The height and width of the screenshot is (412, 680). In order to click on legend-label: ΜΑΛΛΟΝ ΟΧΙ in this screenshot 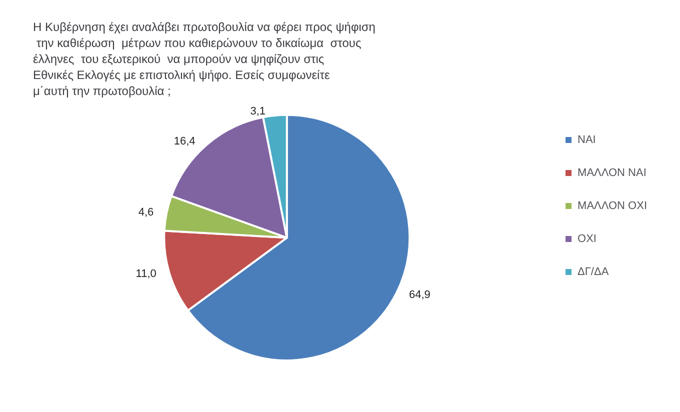, I will do `click(613, 206)`.